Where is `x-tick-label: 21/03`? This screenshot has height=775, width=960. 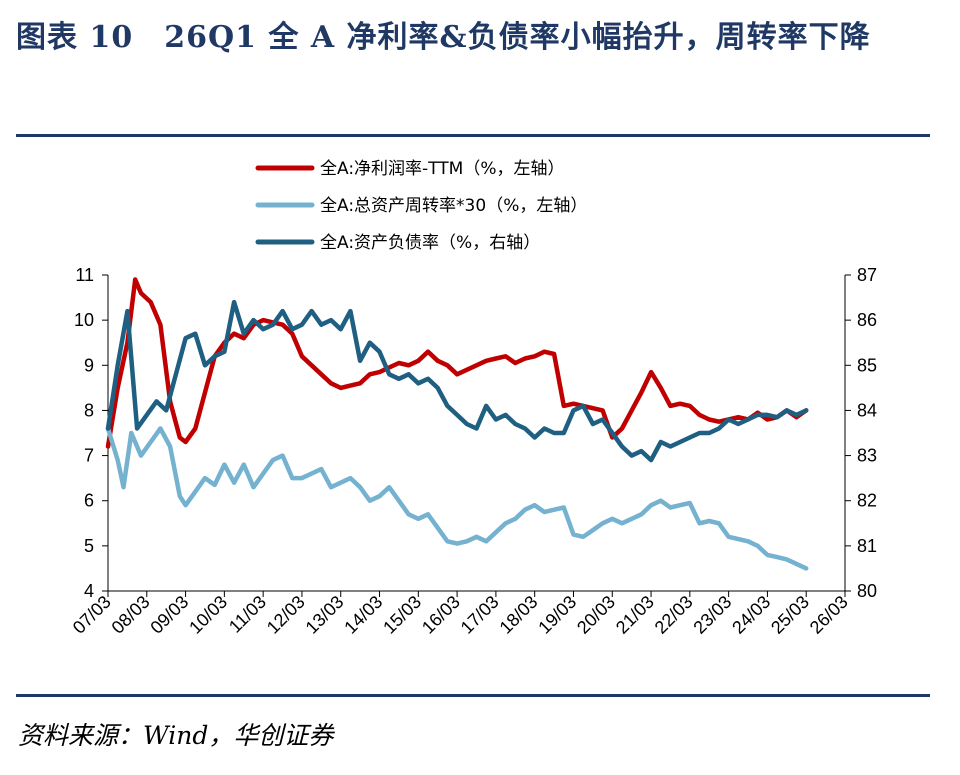 x-tick-label: 21/03 is located at coordinates (635, 615).